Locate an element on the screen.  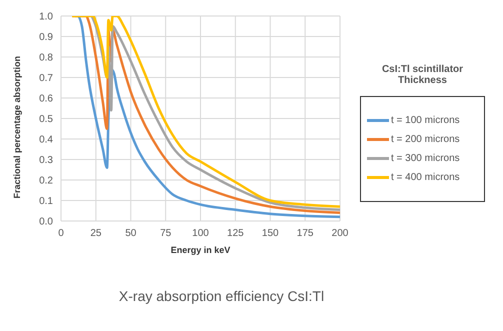
x-tick-label: 50 is located at coordinates (131, 234).